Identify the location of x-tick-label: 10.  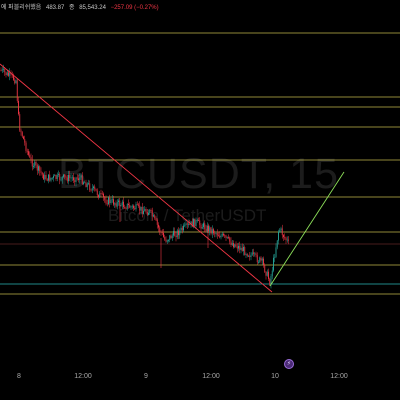
(275, 376).